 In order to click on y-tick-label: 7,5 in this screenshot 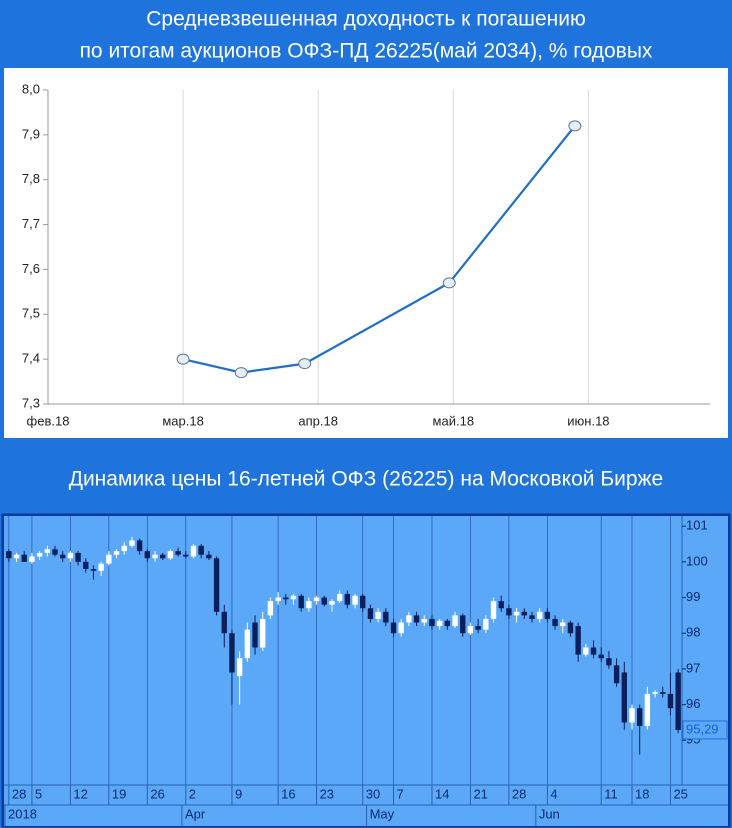, I will do `click(31, 313)`.